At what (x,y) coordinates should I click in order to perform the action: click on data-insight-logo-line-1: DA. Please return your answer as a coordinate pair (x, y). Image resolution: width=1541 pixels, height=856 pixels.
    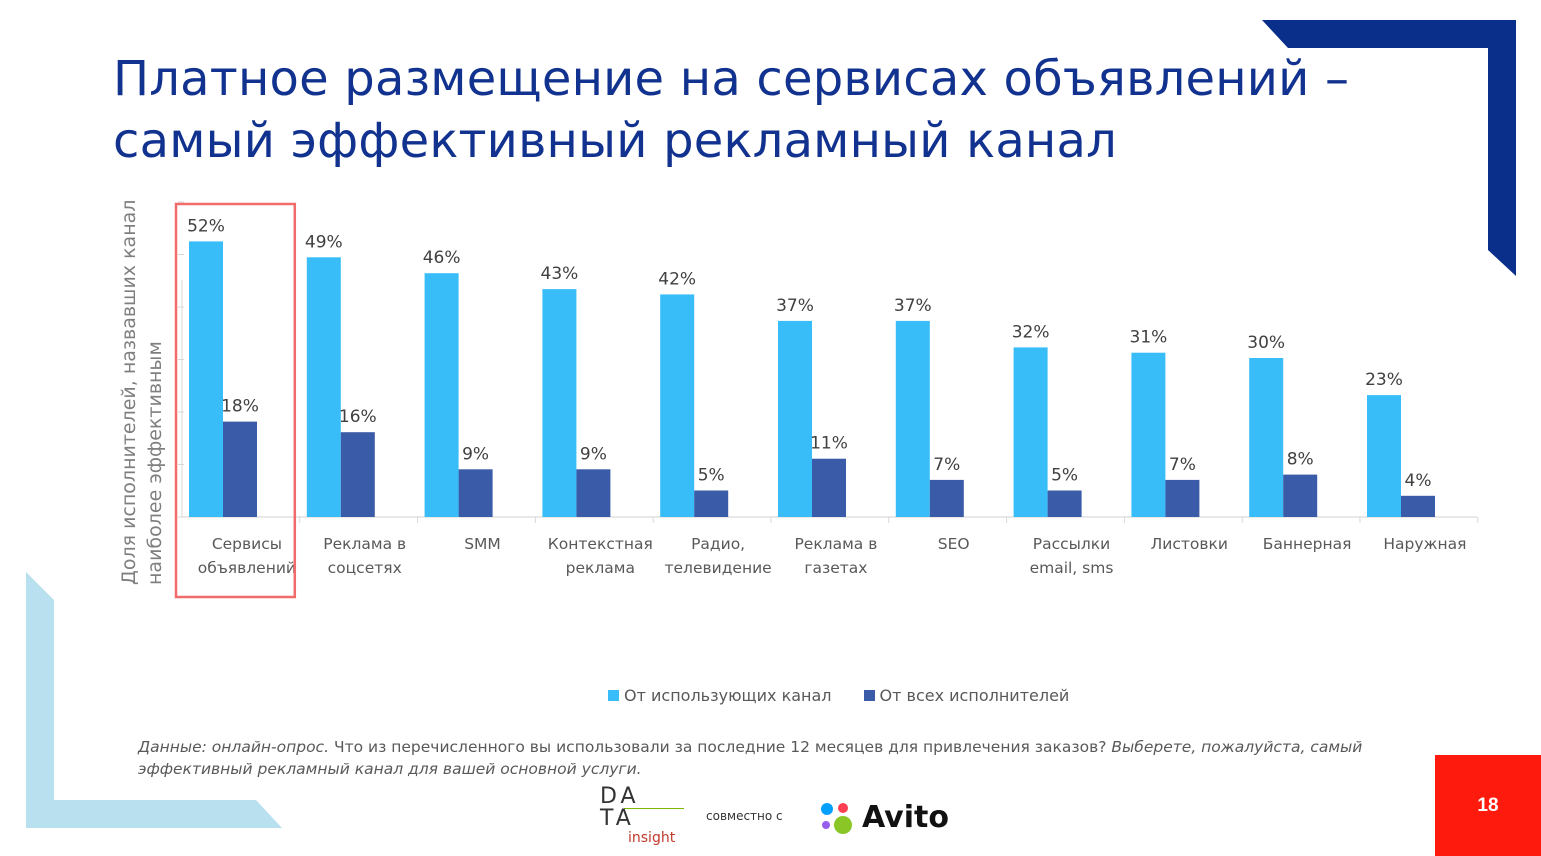
    Looking at the image, I should click on (620, 796).